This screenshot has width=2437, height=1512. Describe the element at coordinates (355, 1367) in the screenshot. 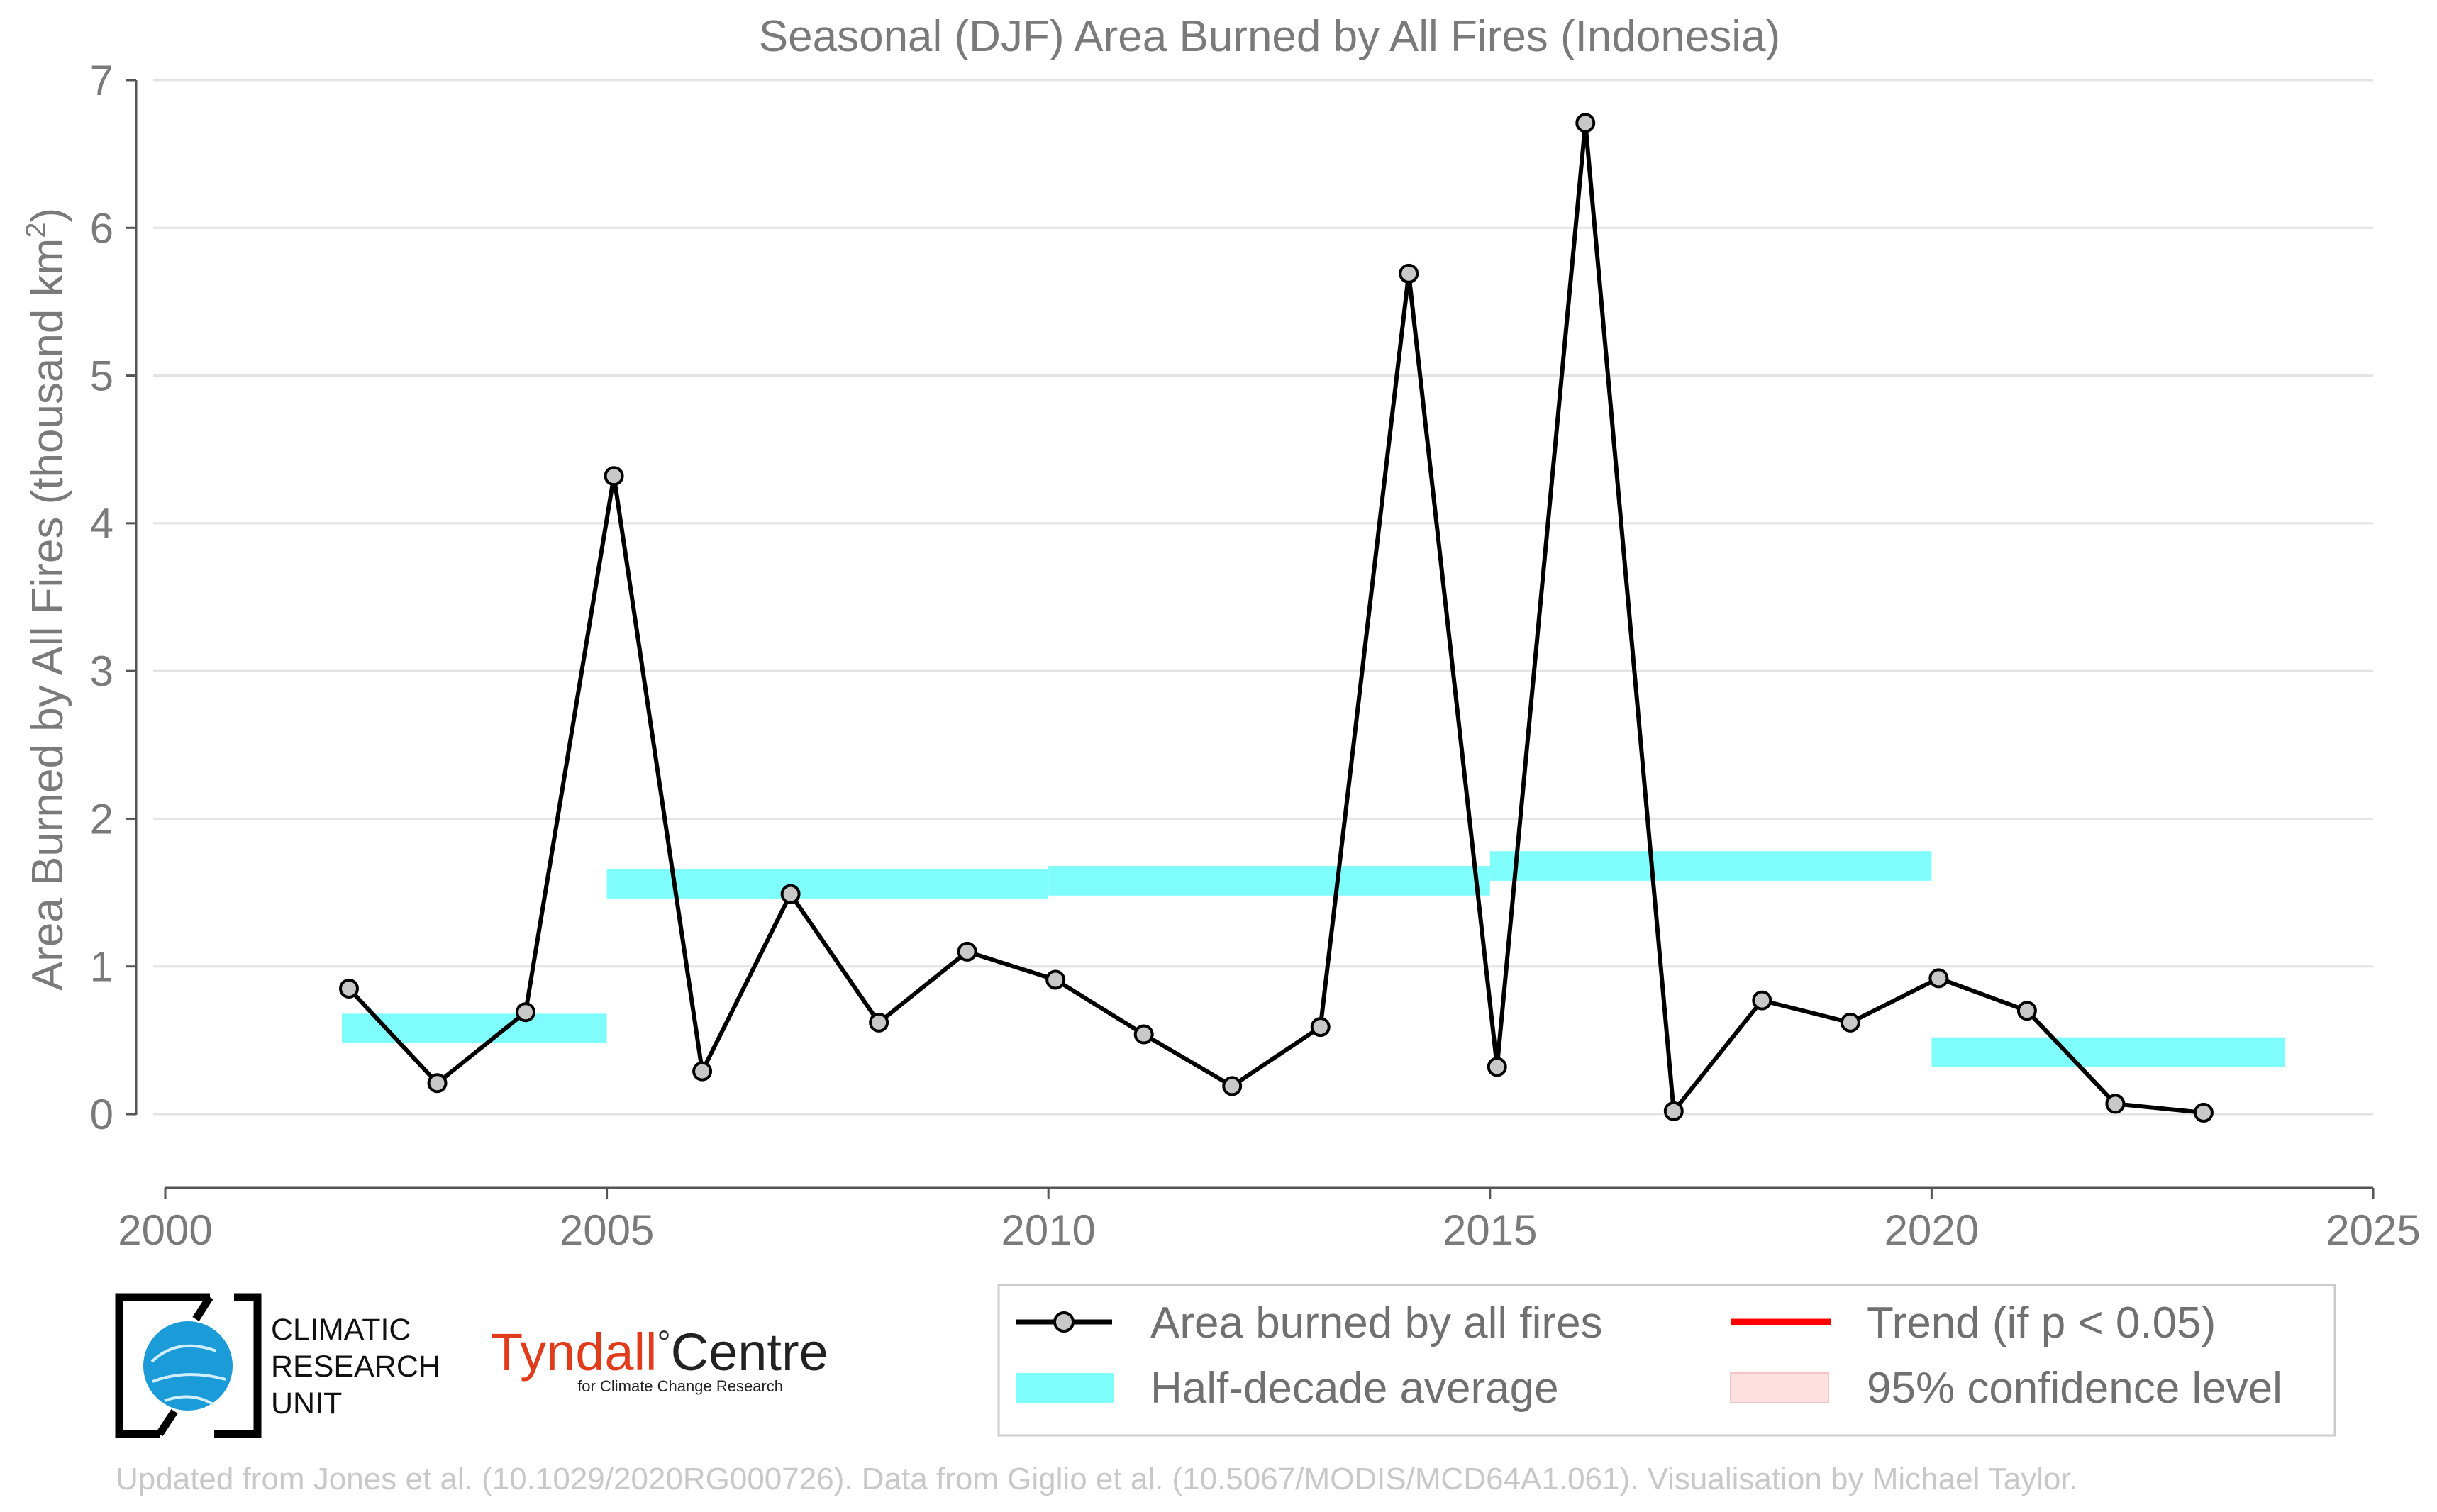

I see `cru-logo-line-2: RESEARCH` at that location.